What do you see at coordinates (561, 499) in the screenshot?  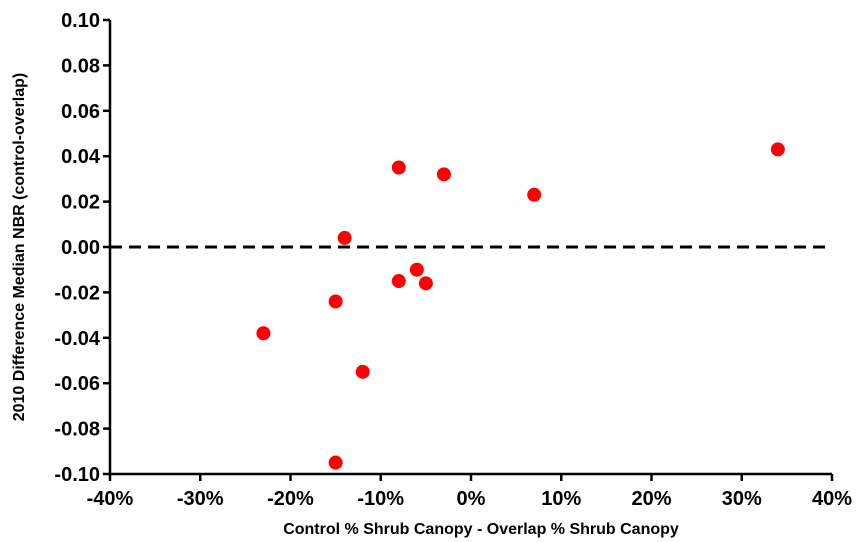 I see `x-tick-label: 10%` at bounding box center [561, 499].